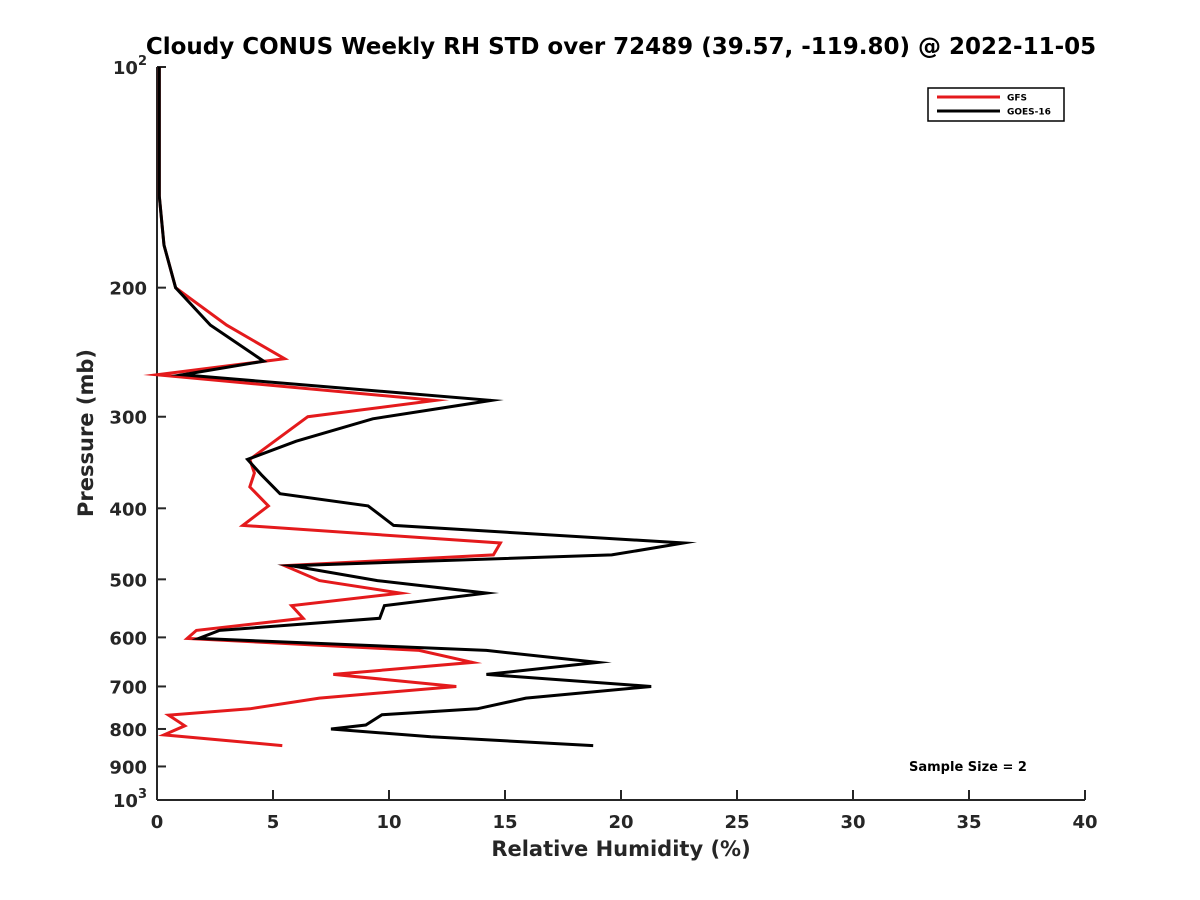 Image resolution: width=1200 pixels, height=900 pixels. What do you see at coordinates (736, 822) in the screenshot?
I see `x-tick-label: 25` at bounding box center [736, 822].